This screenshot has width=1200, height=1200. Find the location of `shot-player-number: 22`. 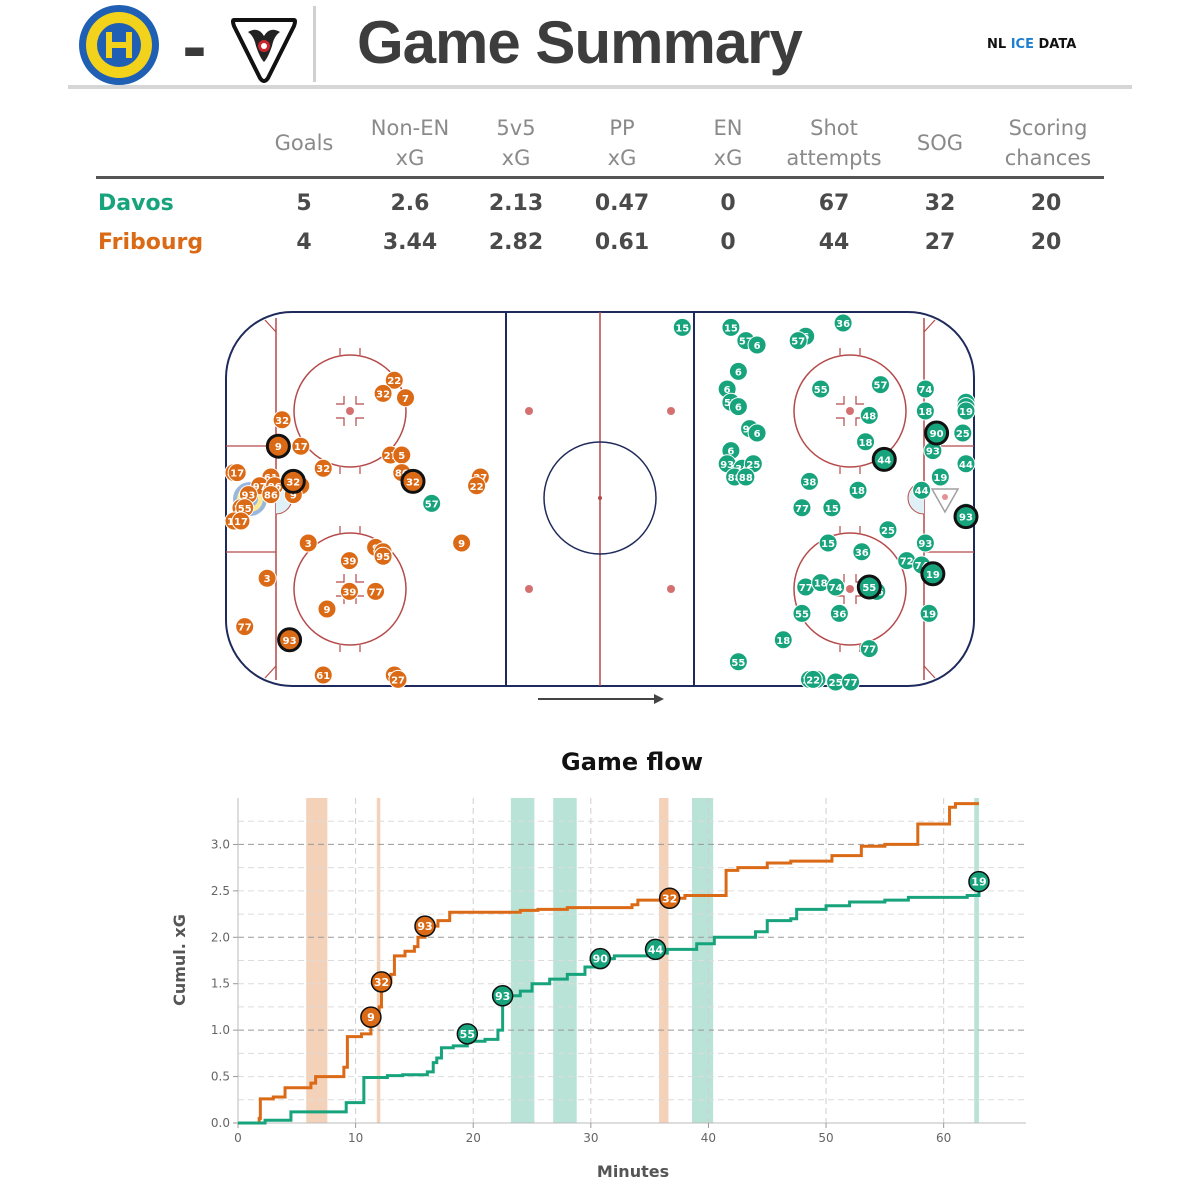

shot-player-number: 22 is located at coordinates (477, 487).